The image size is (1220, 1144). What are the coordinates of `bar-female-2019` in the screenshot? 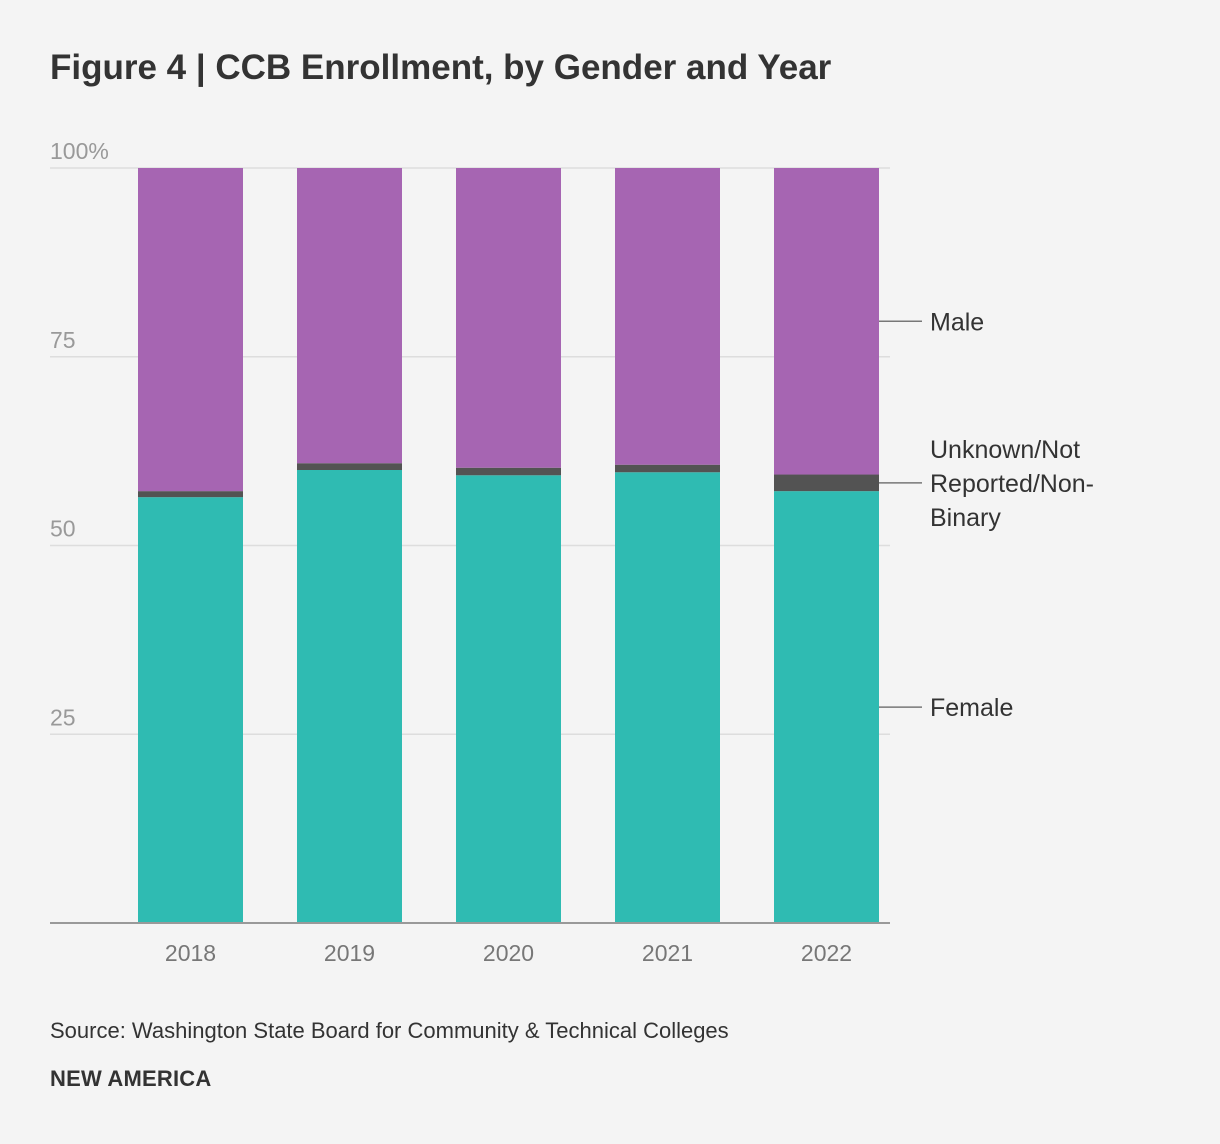 It's located at (349, 696).